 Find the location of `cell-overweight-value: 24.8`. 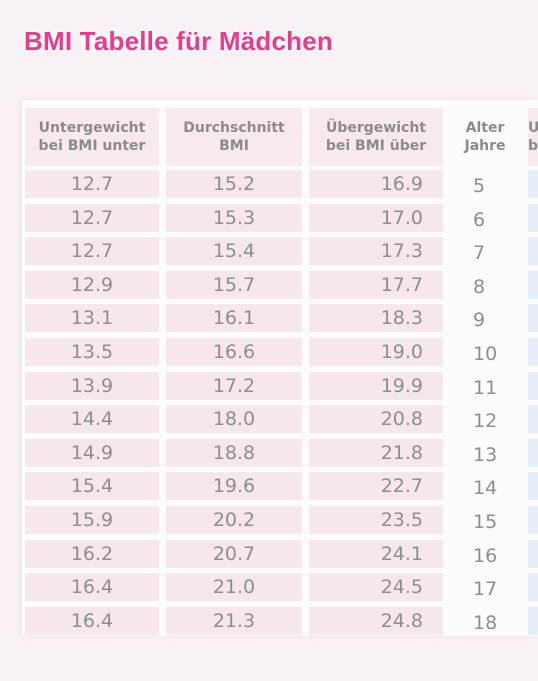

cell-overweight-value: 24.8 is located at coordinates (401, 620).